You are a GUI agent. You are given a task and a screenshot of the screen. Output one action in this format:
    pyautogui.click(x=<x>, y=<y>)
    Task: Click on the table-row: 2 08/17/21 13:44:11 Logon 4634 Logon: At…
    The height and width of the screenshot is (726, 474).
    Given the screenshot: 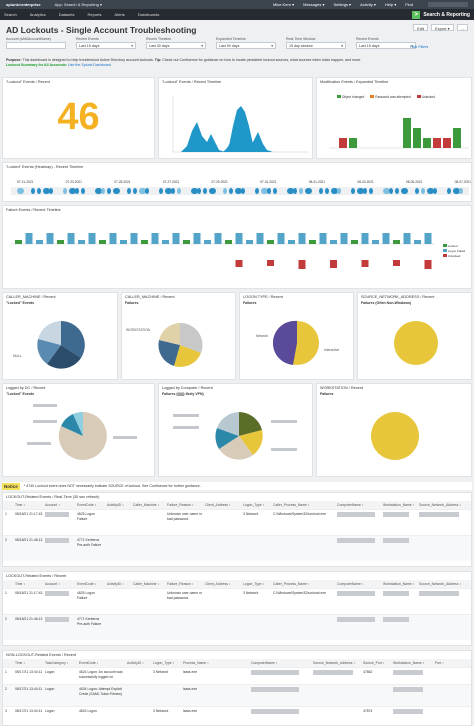 What is the action you would take?
    pyautogui.click(x=237, y=695)
    